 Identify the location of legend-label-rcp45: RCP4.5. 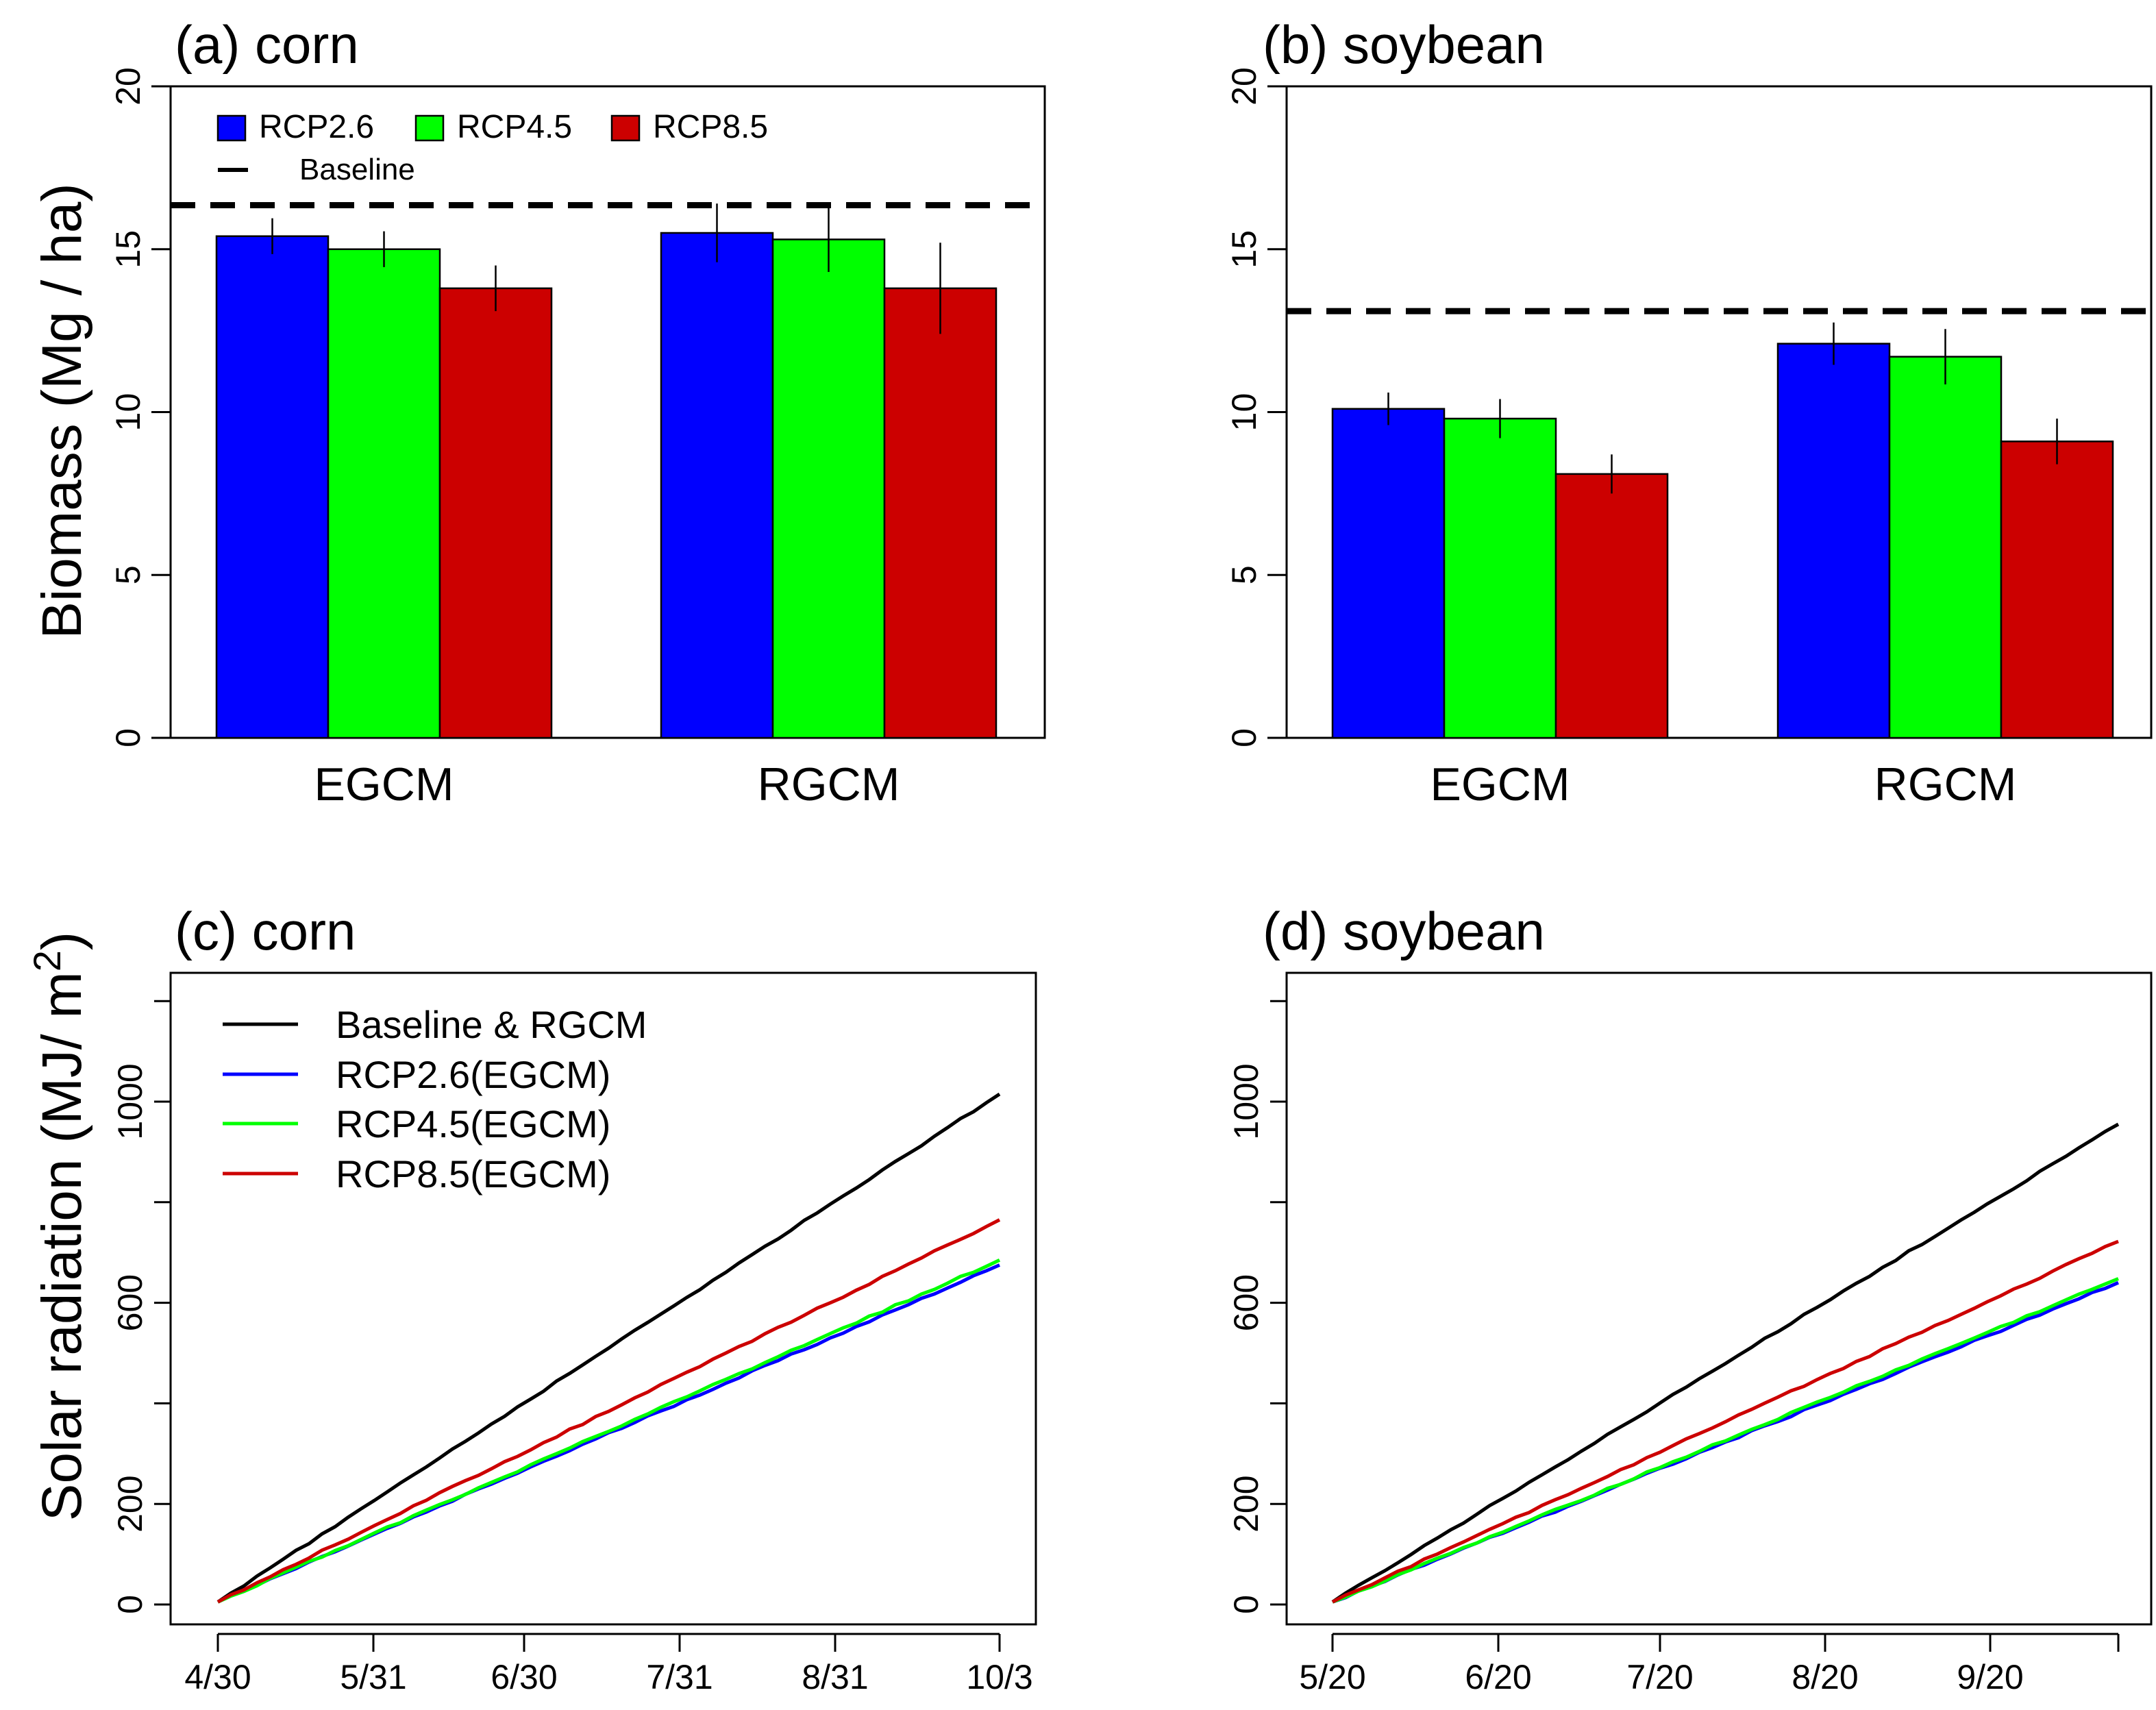
(514, 127).